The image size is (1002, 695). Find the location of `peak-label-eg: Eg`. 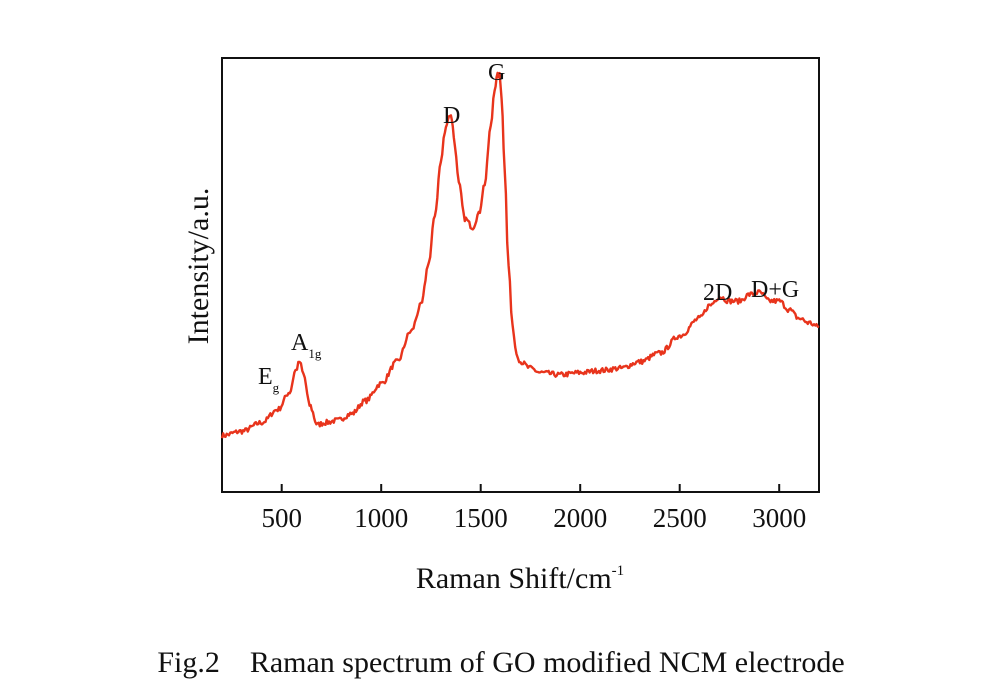

peak-label-eg: Eg is located at coordinates (269, 379).